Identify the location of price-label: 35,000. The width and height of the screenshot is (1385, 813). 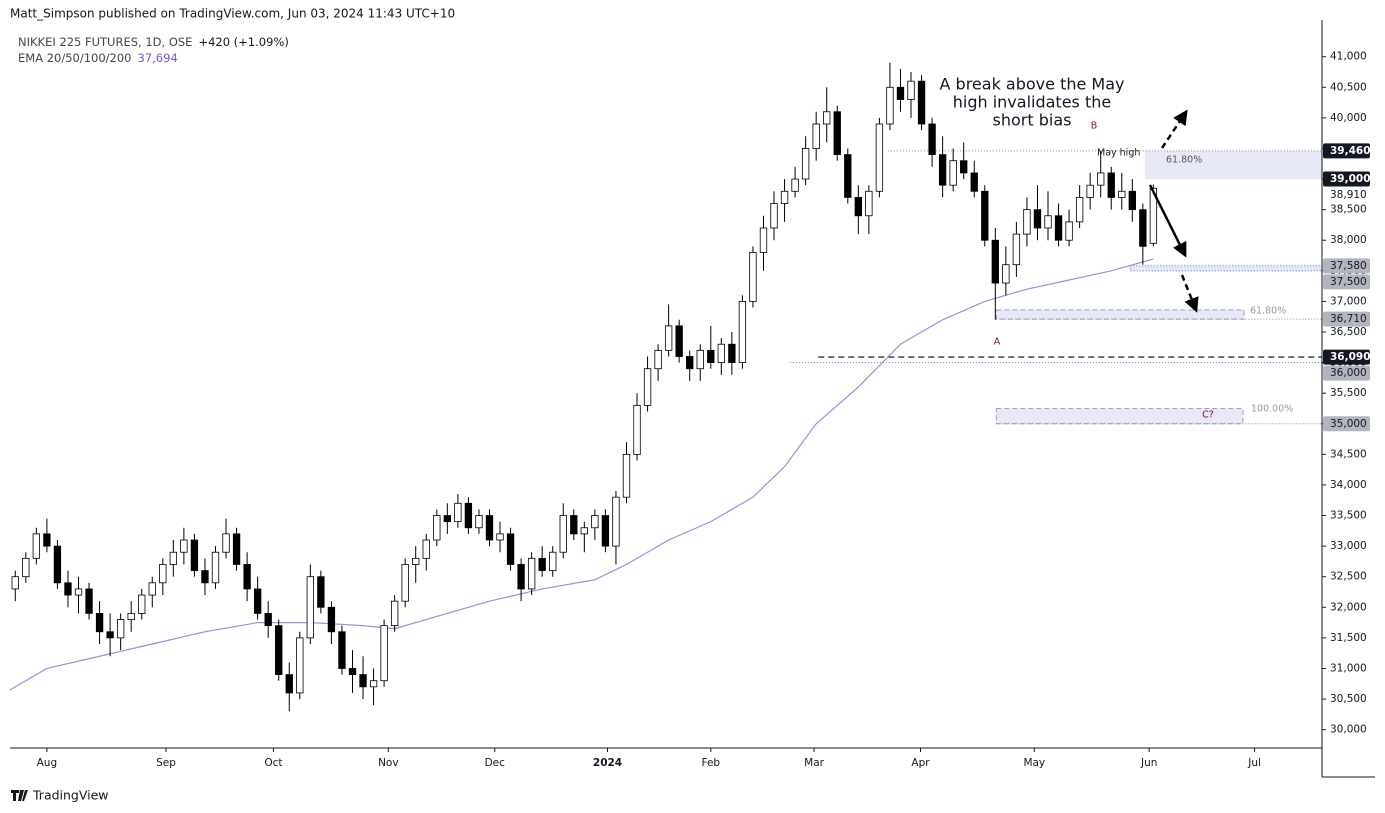
(1348, 424).